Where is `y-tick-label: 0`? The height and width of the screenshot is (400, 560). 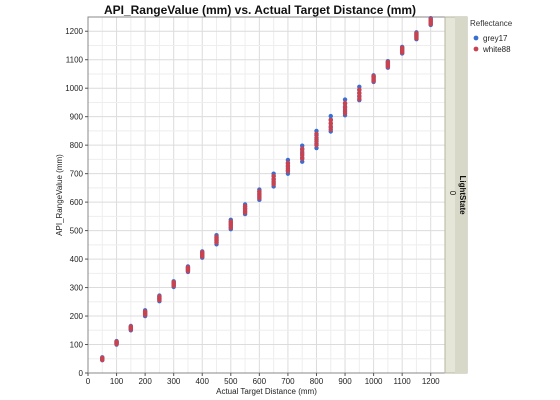
y-tick-label: 0 is located at coordinates (81, 373).